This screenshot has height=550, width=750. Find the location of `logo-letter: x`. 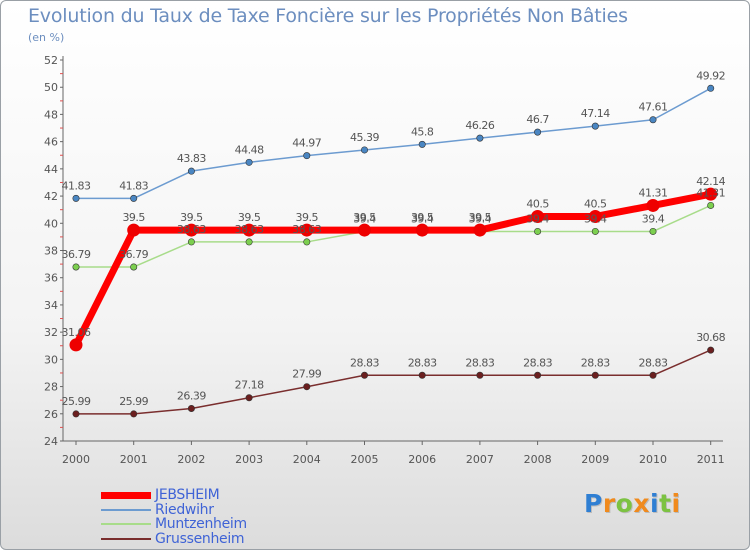

logo-letter: x is located at coordinates (641, 503).